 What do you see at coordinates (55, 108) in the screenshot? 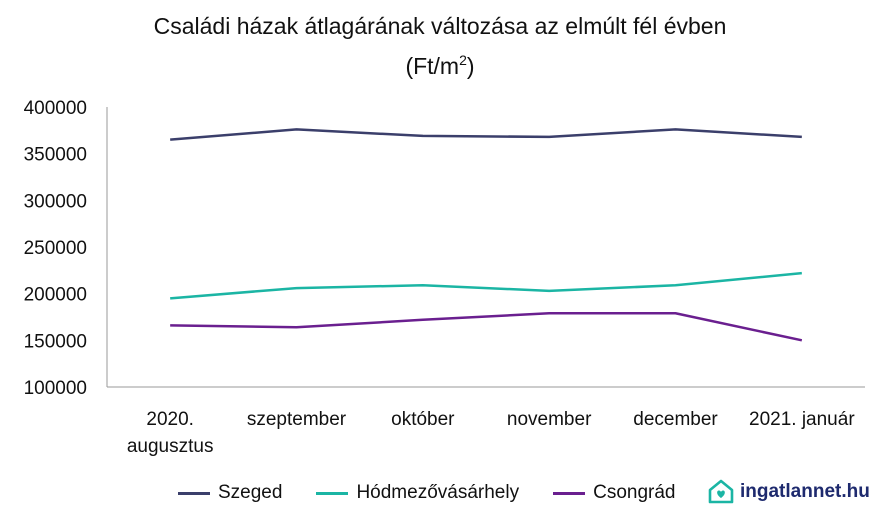
I see `y-tick-label: 400000` at bounding box center [55, 108].